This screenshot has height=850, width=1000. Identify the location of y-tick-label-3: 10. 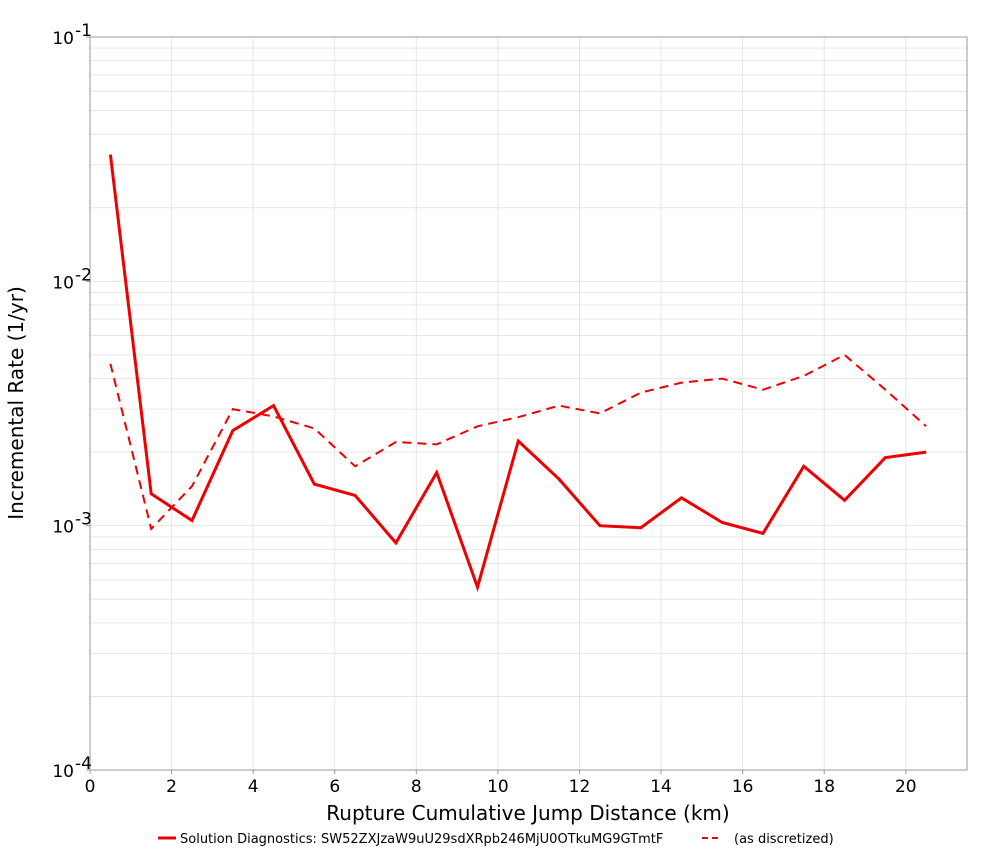
(63, 39).